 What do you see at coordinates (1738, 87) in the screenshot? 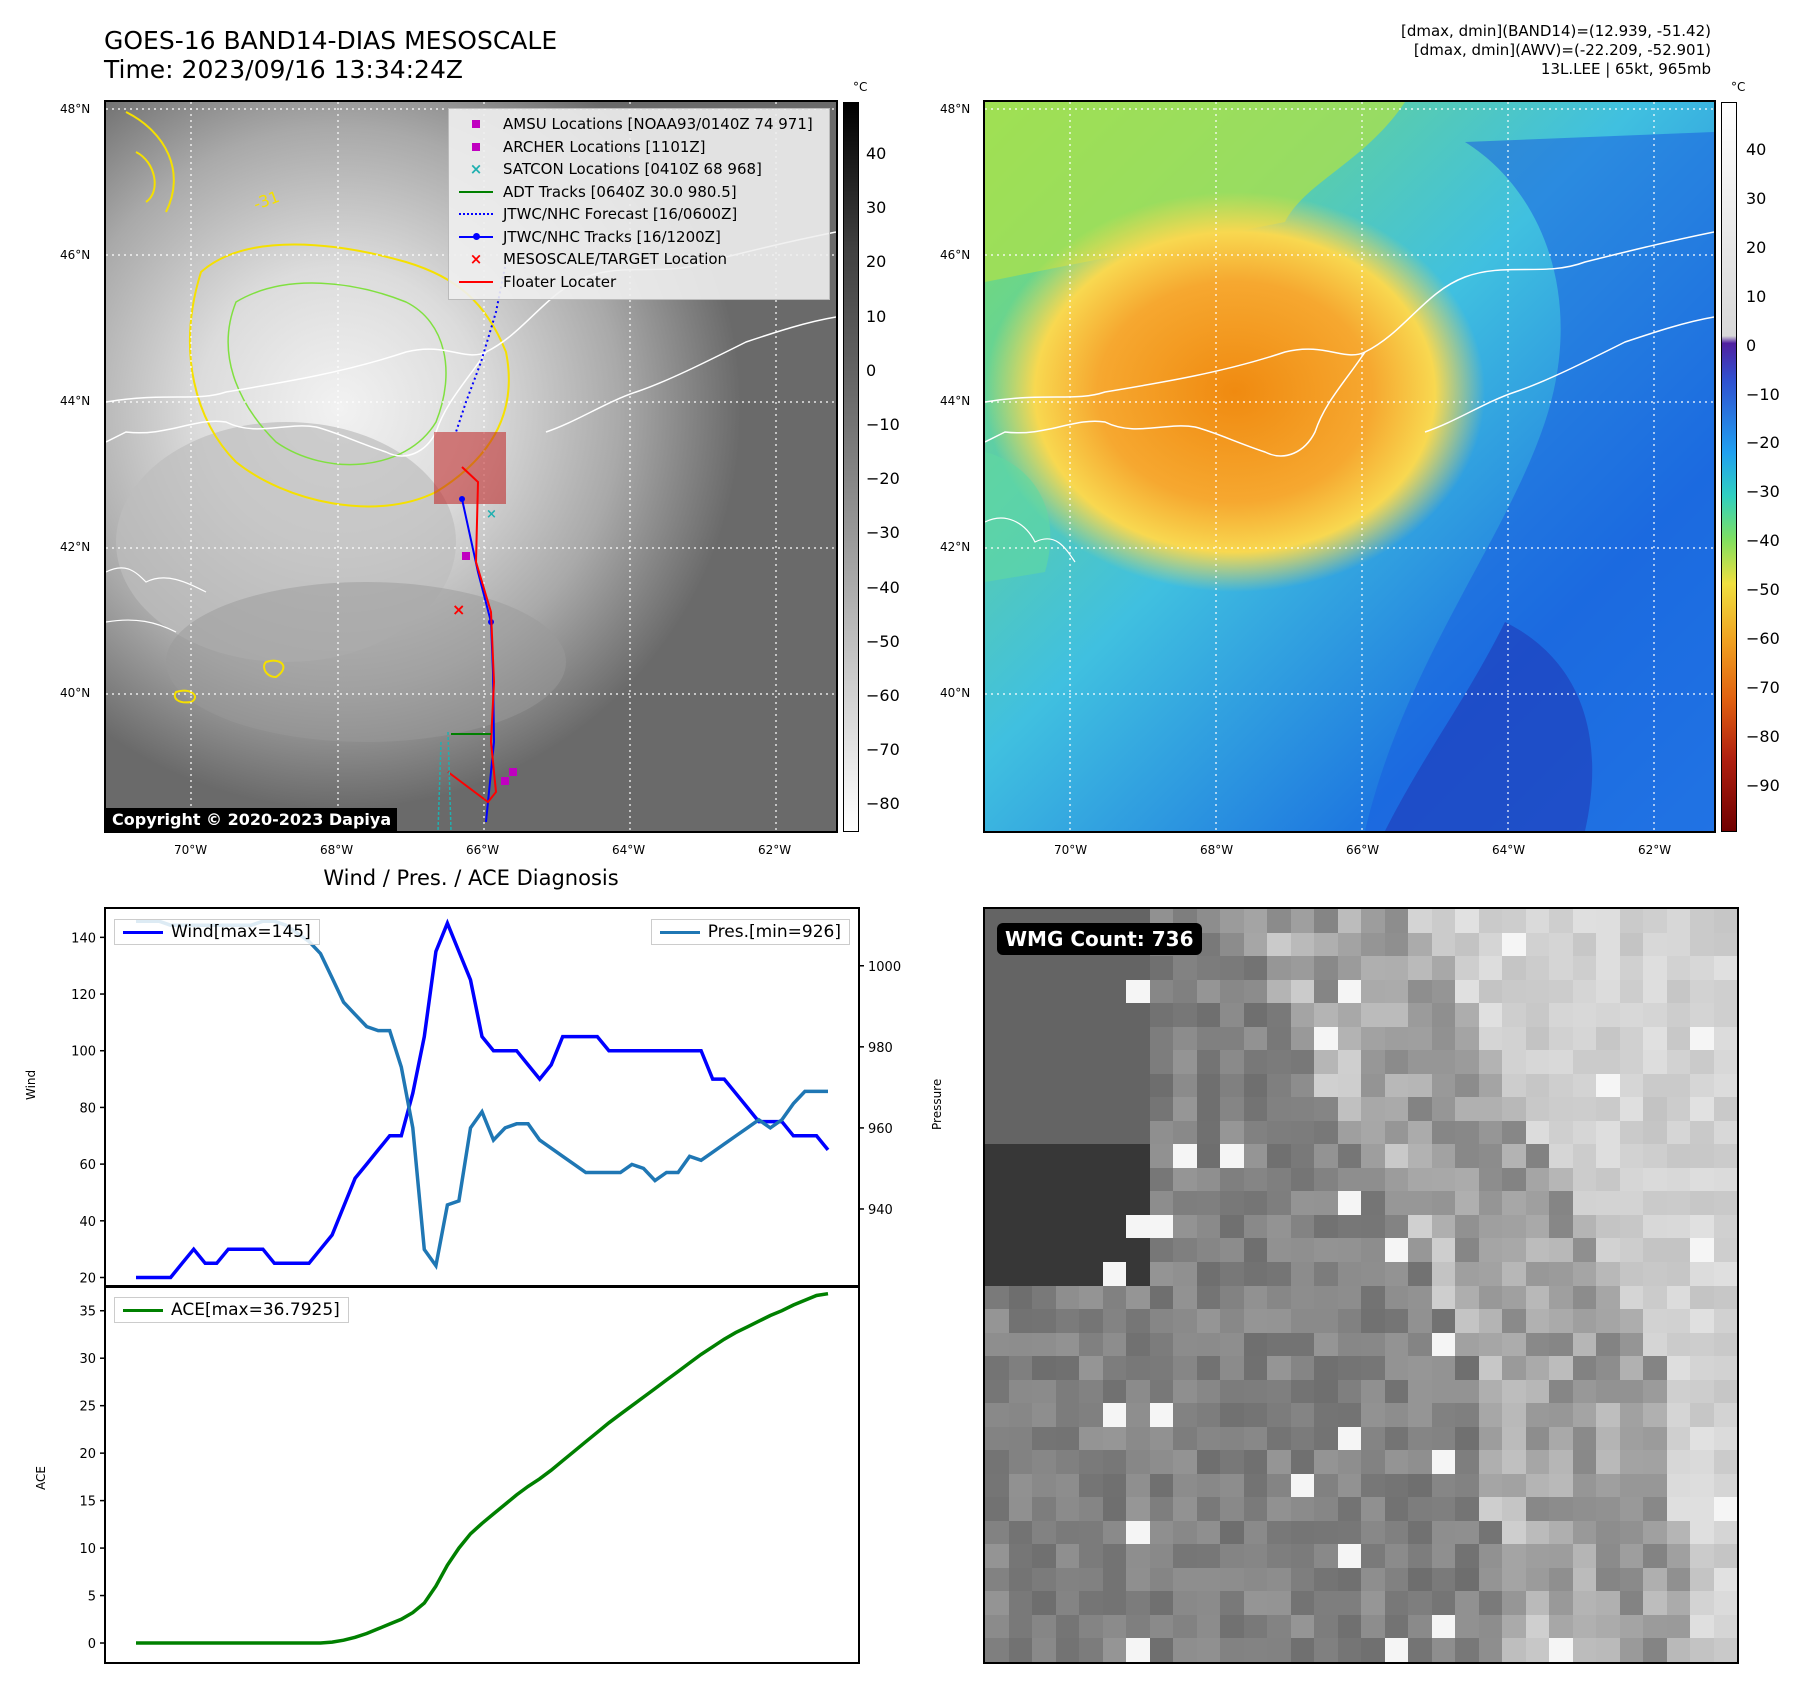
I see `wv-colorbar-unit: °C` at bounding box center [1738, 87].